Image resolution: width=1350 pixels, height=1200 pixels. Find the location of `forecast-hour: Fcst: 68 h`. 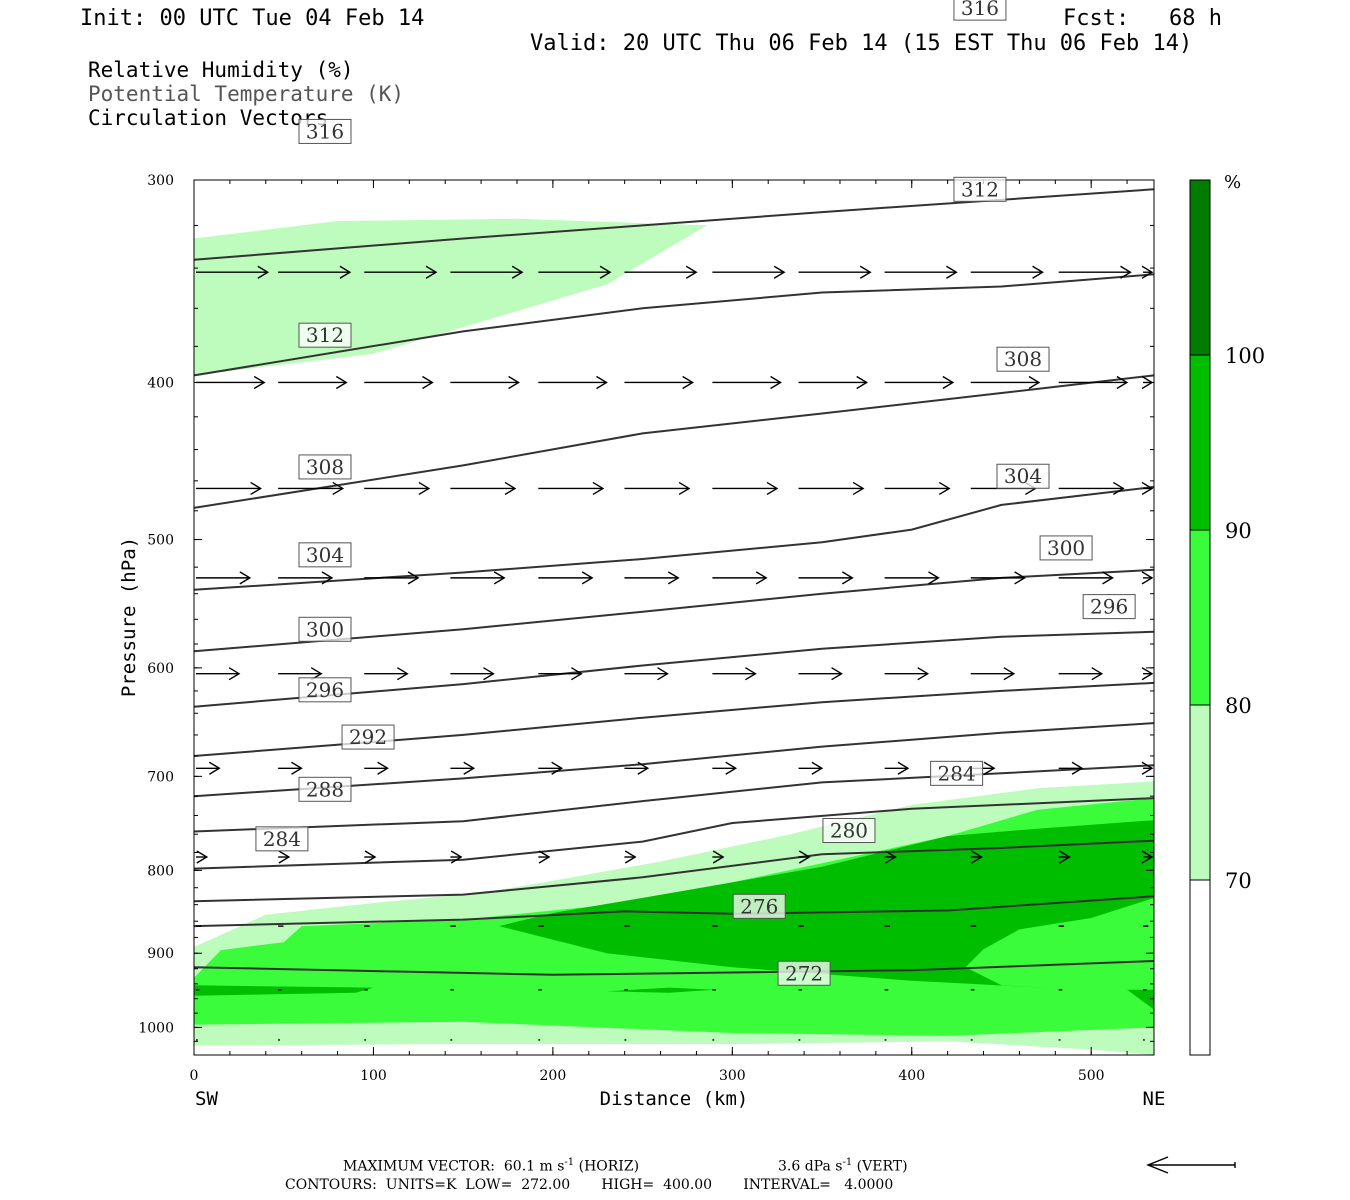

forecast-hour: Fcst: 68 h is located at coordinates (1142, 18).